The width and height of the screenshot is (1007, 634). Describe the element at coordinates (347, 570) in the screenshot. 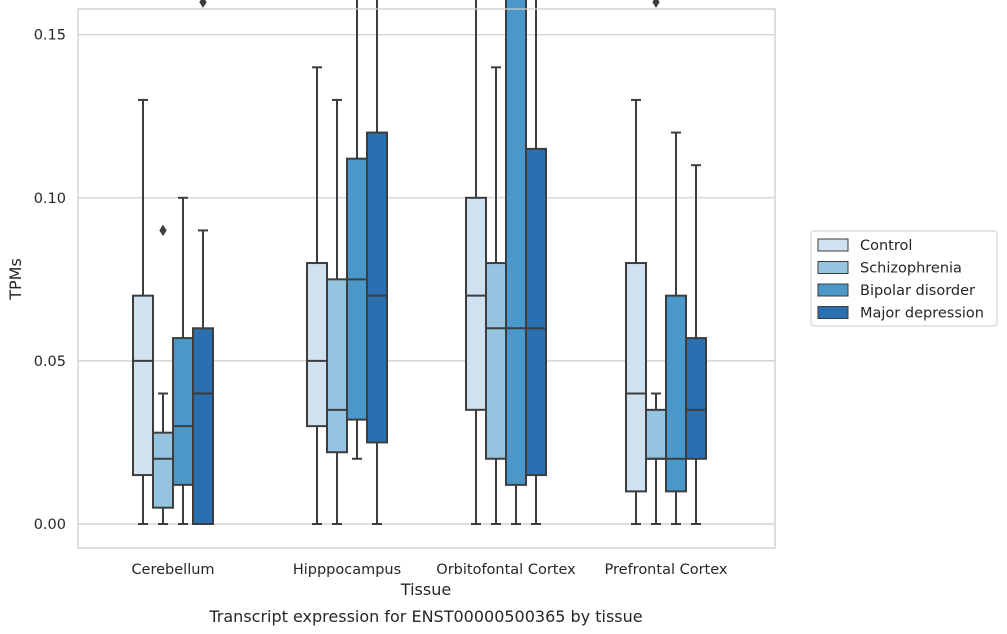

I see `x-tick-label: Hipppocampus` at that location.